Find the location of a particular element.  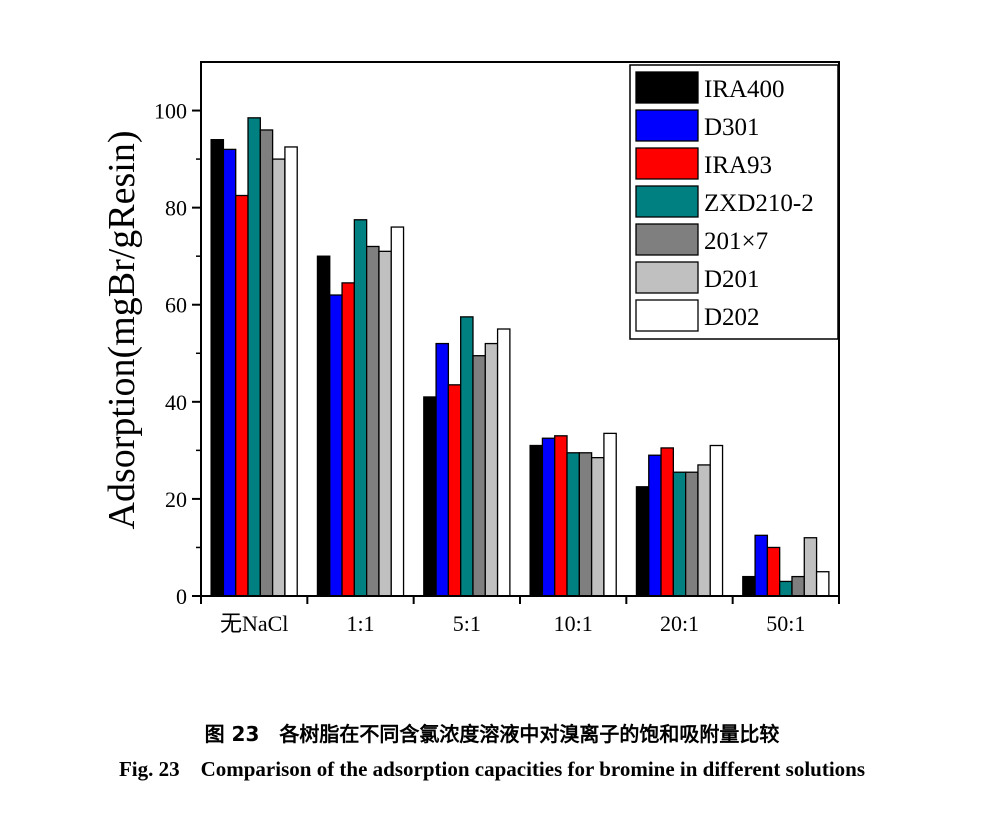

x-tick-label: 20:1 is located at coordinates (679, 623).